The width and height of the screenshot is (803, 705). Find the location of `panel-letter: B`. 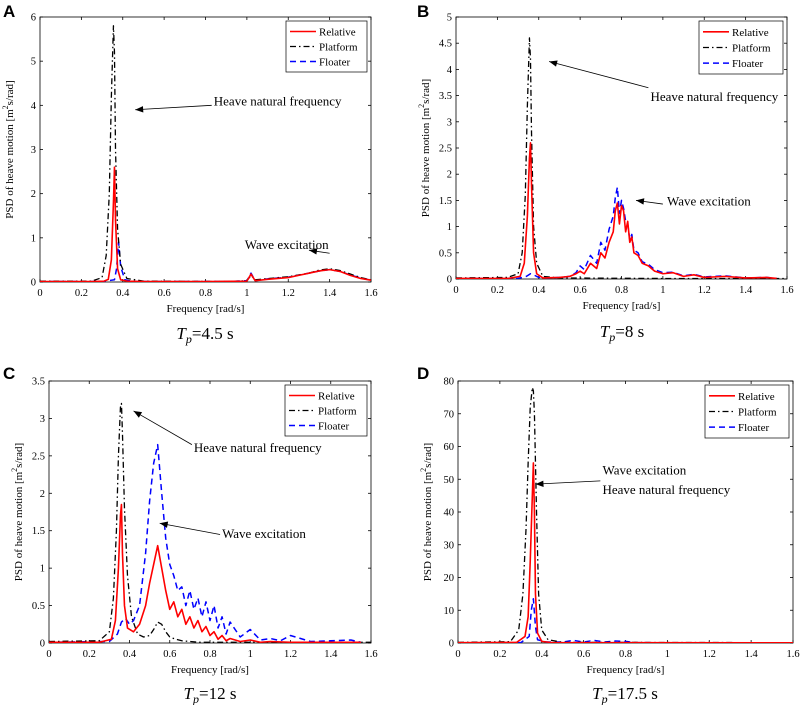

panel-letter: B is located at coordinates (423, 11).